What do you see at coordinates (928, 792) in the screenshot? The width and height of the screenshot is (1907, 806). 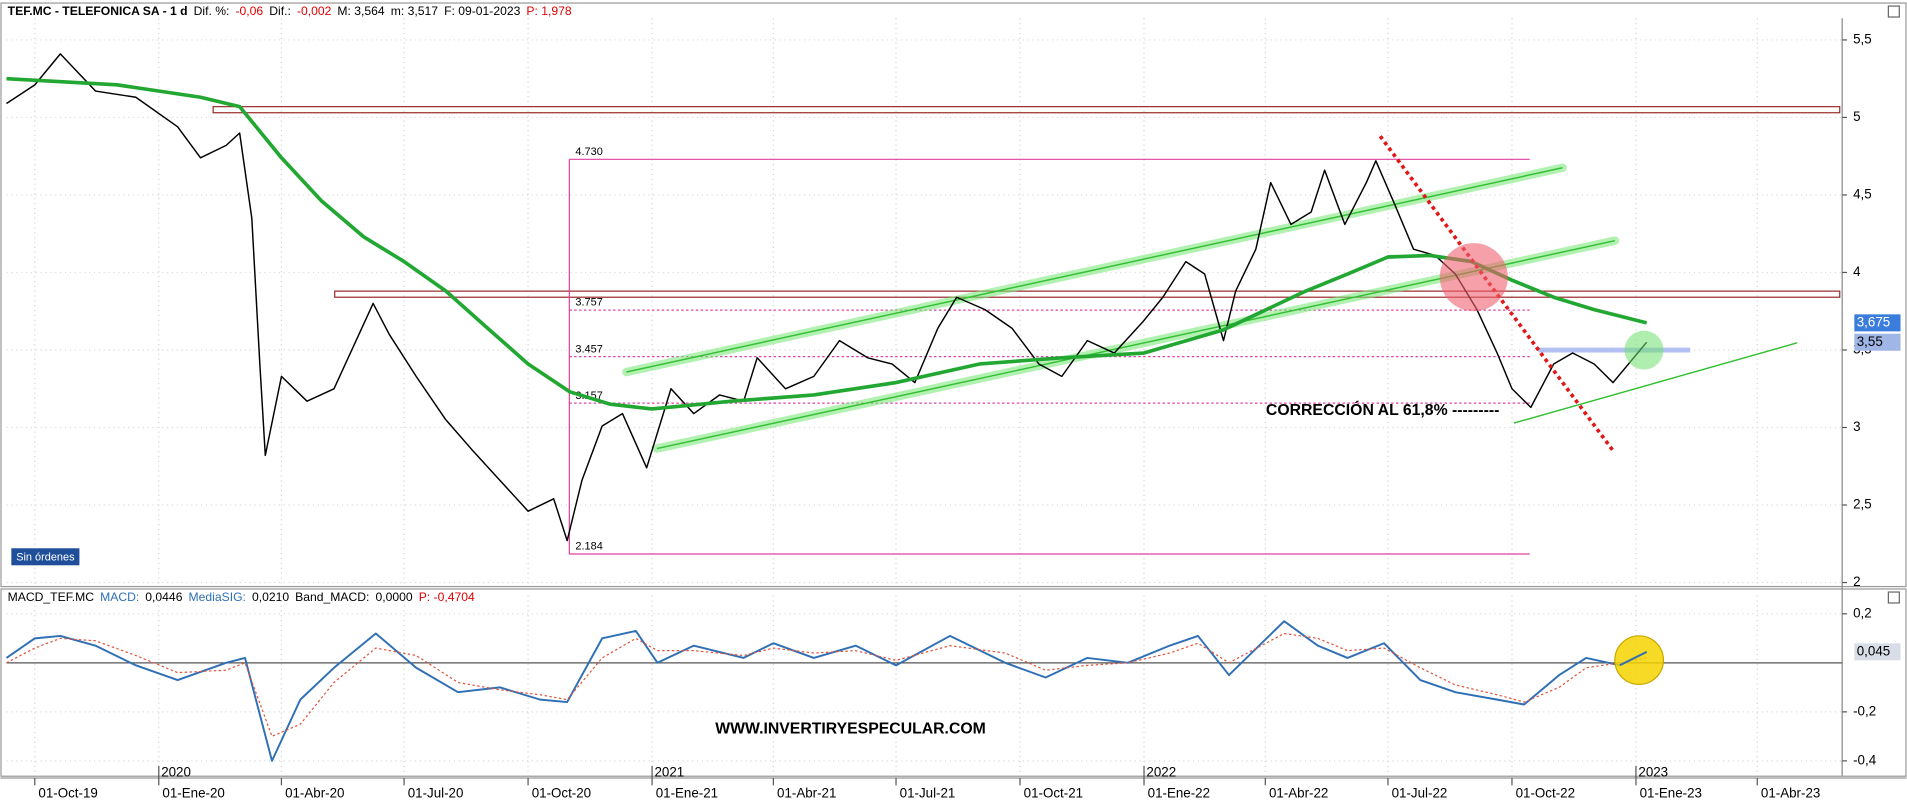 I see `x-tick-label: 01-Jul-21` at bounding box center [928, 792].